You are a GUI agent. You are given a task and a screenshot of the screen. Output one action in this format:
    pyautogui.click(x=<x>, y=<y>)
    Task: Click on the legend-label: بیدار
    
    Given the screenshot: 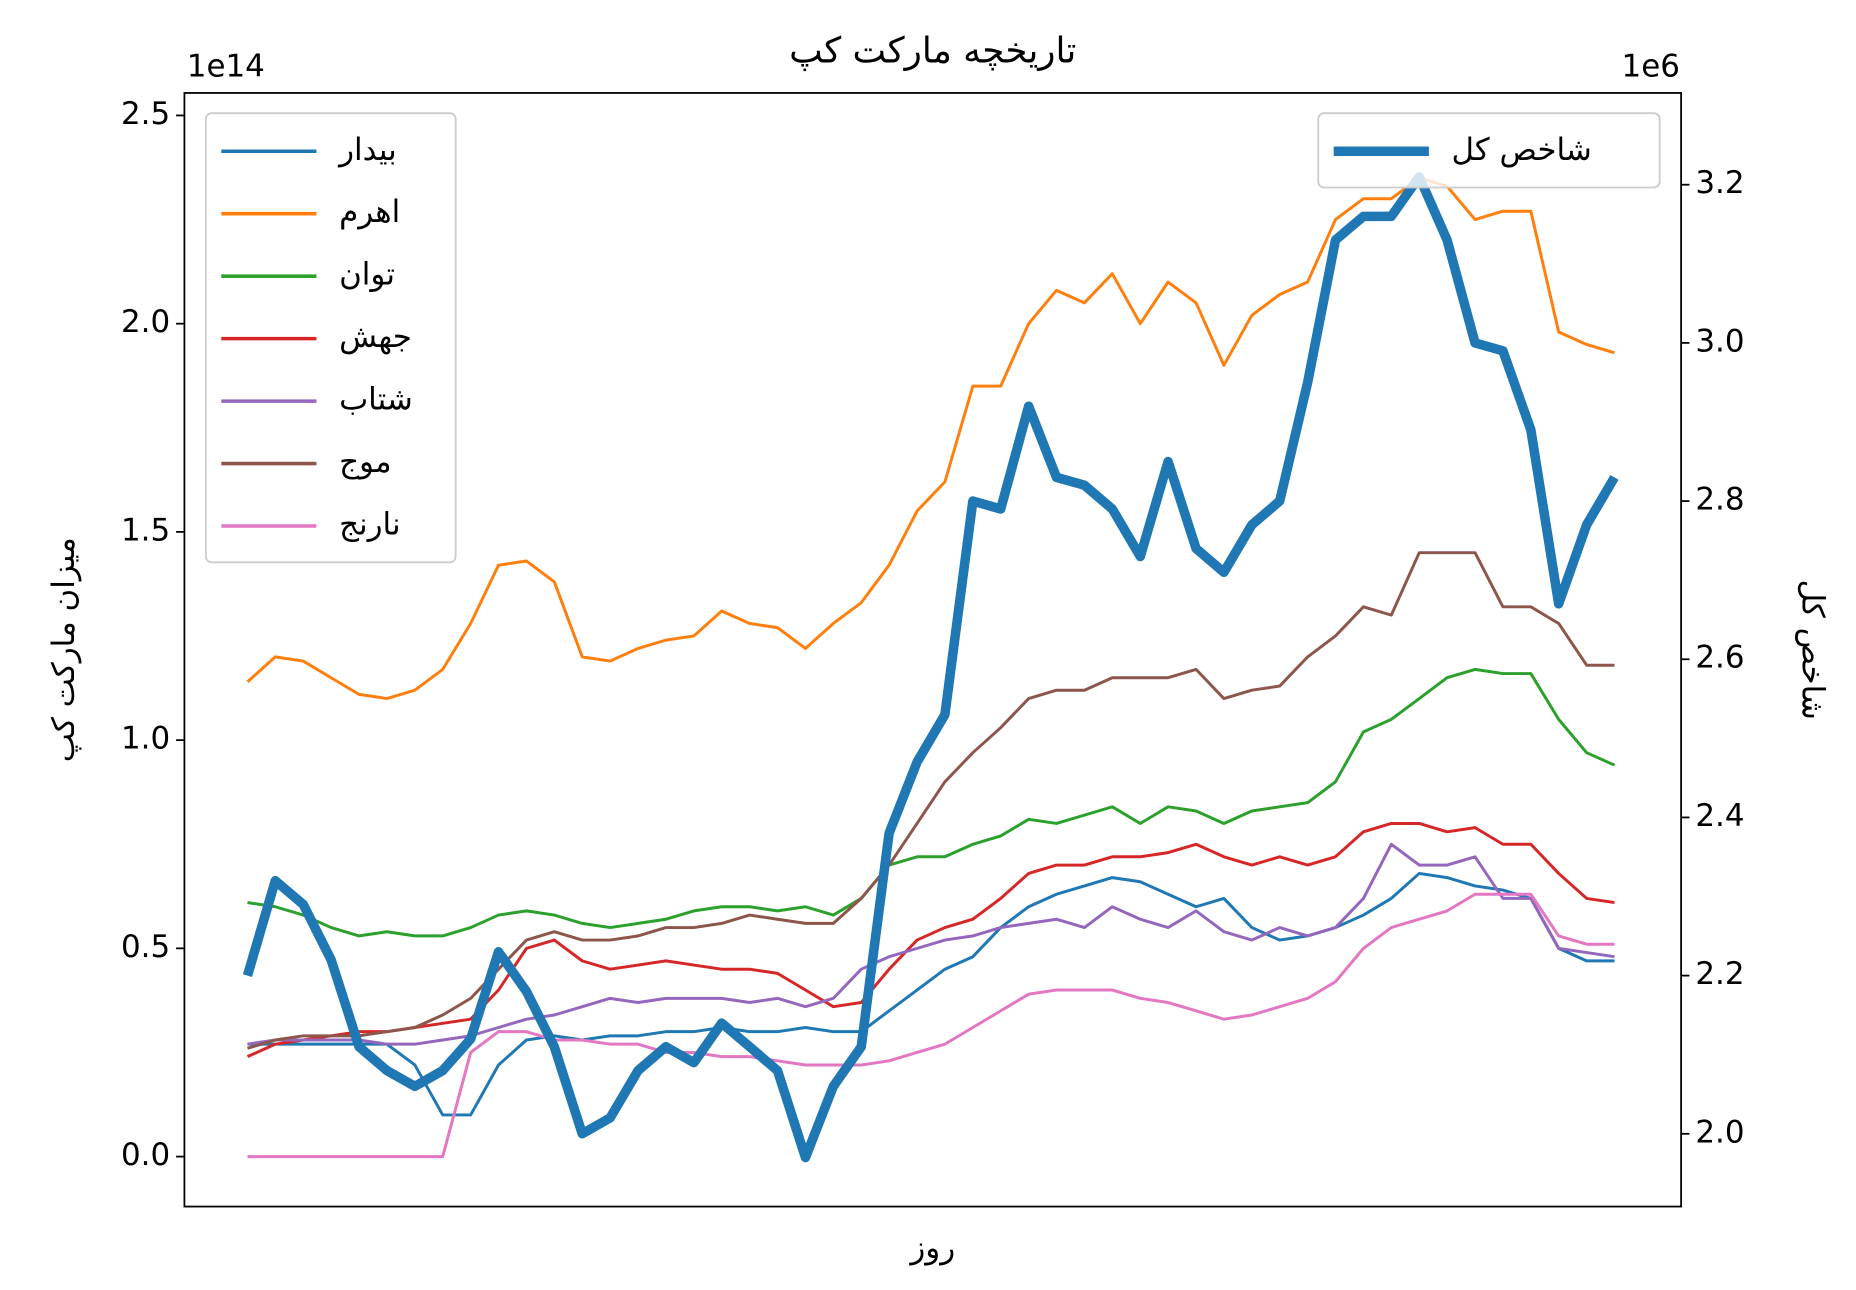 What is the action you would take?
    pyautogui.click(x=367, y=150)
    